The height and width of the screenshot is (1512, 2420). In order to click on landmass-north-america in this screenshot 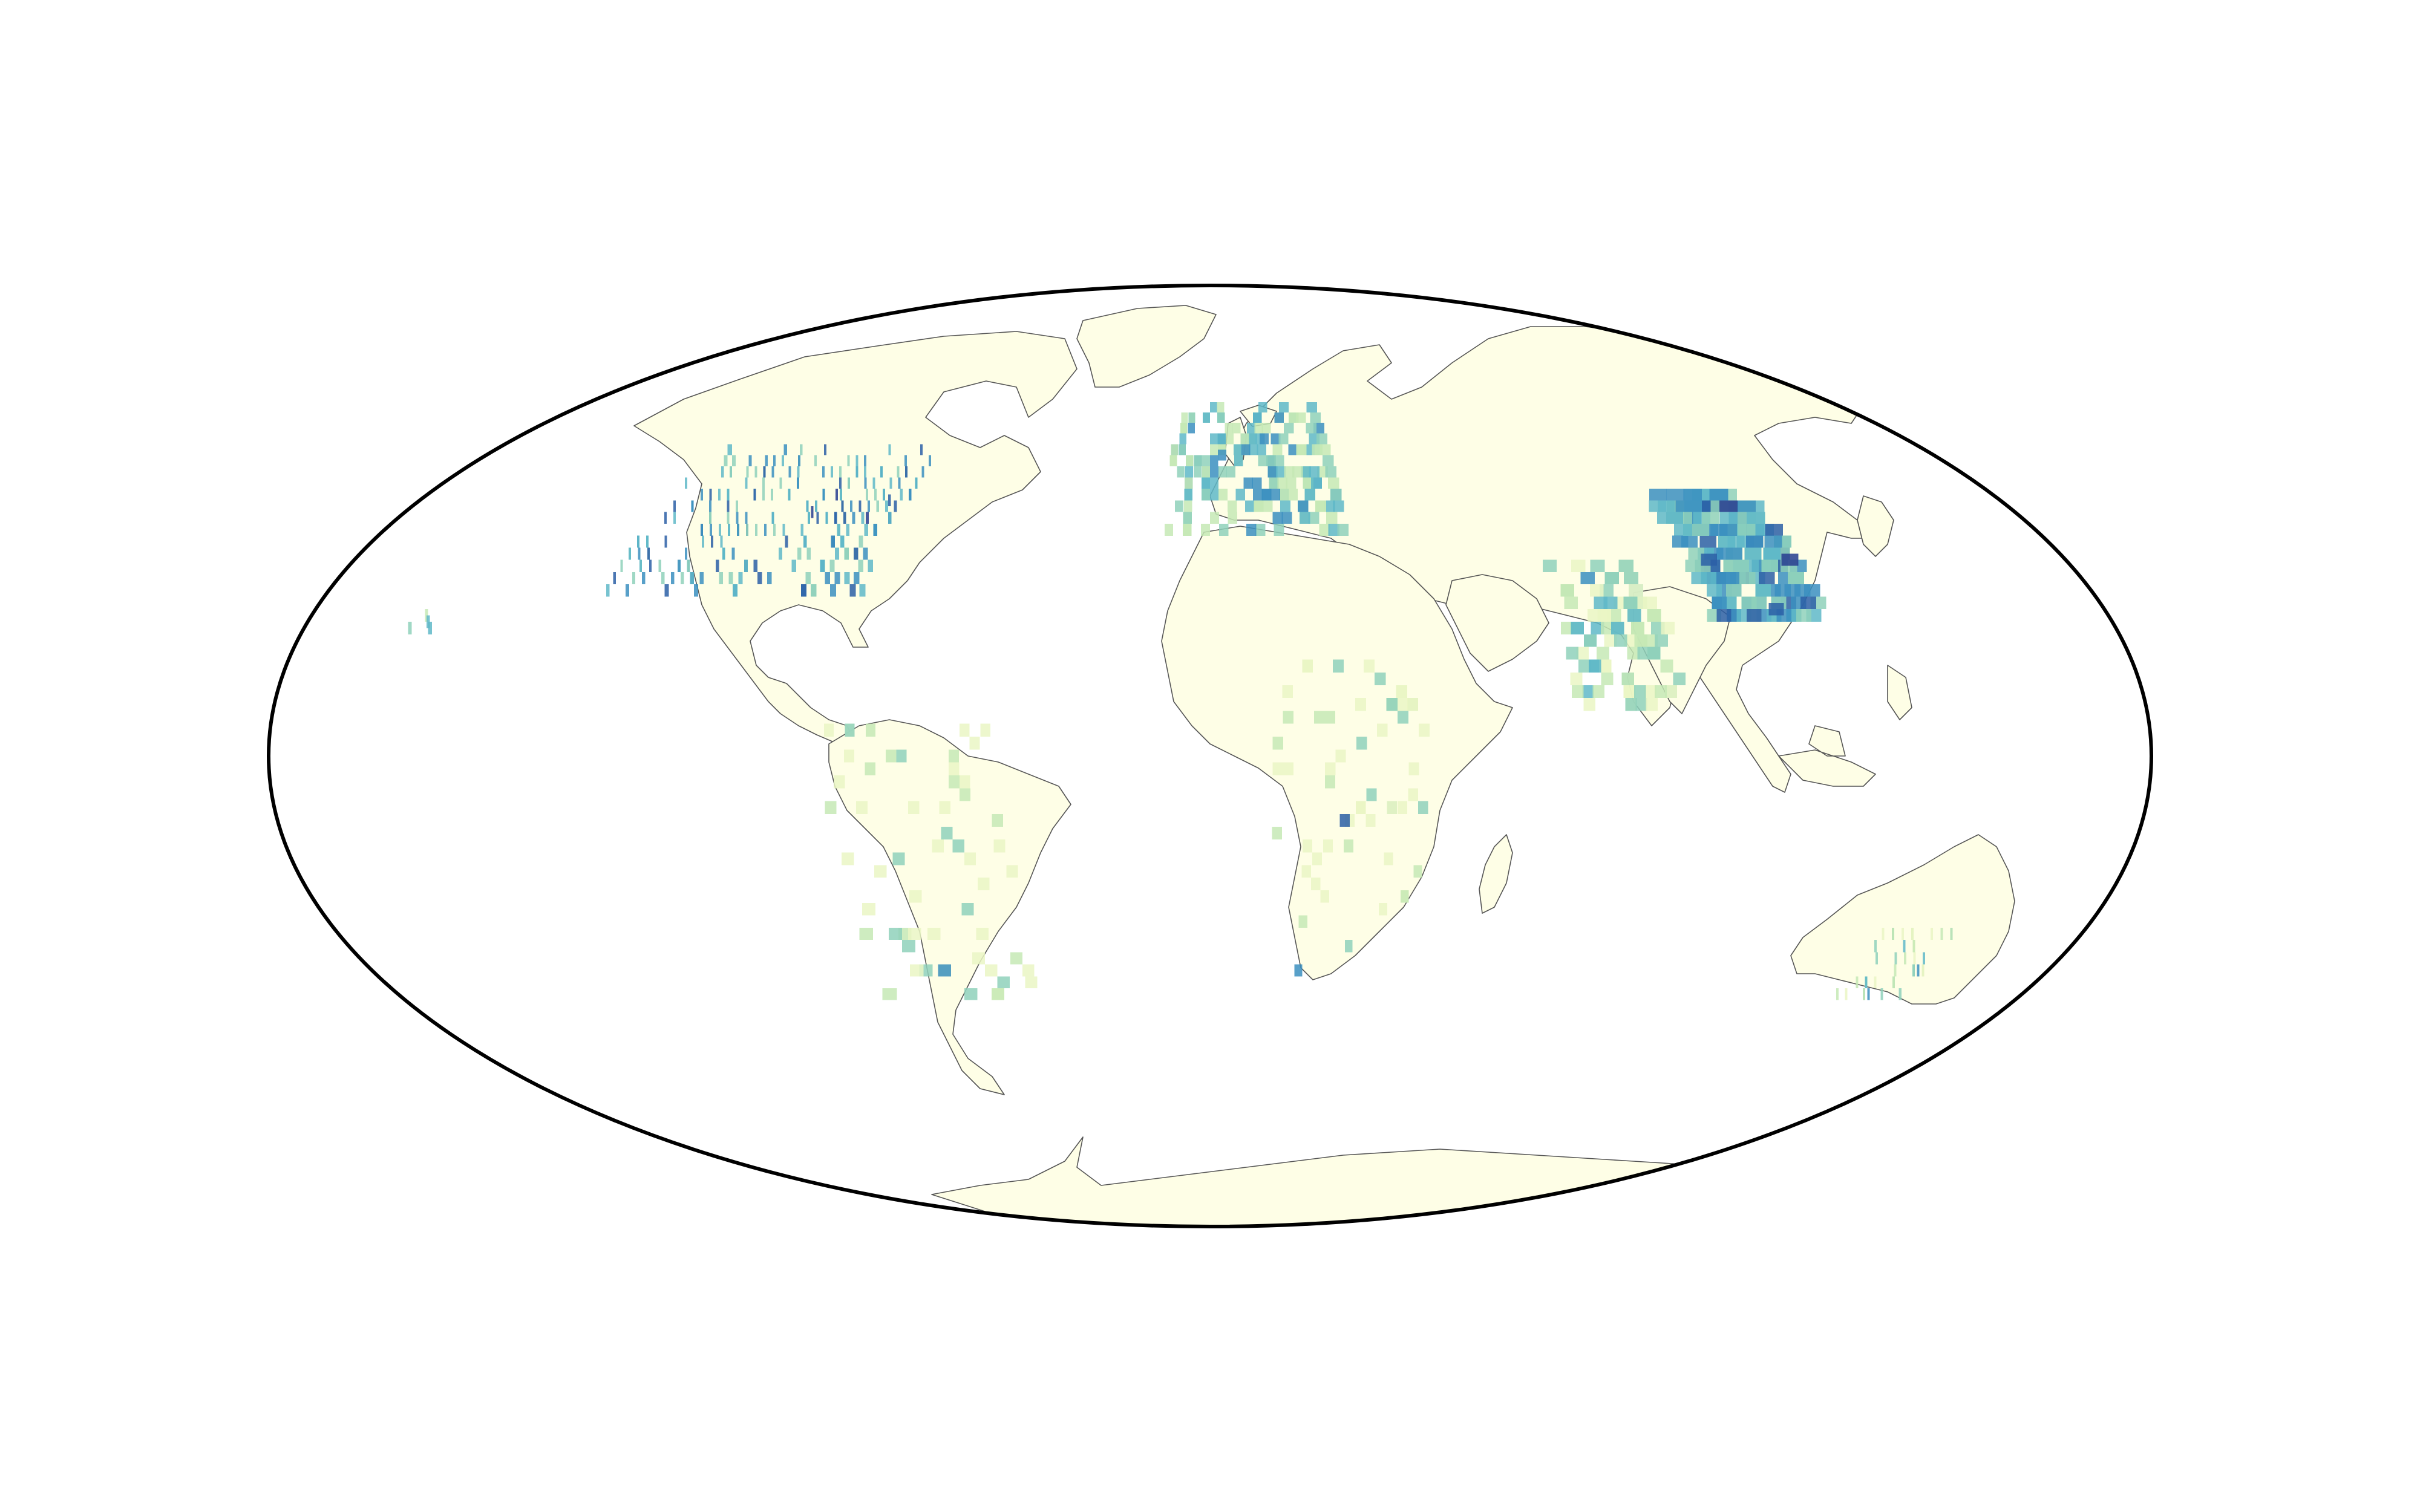, I will do `click(855, 538)`.